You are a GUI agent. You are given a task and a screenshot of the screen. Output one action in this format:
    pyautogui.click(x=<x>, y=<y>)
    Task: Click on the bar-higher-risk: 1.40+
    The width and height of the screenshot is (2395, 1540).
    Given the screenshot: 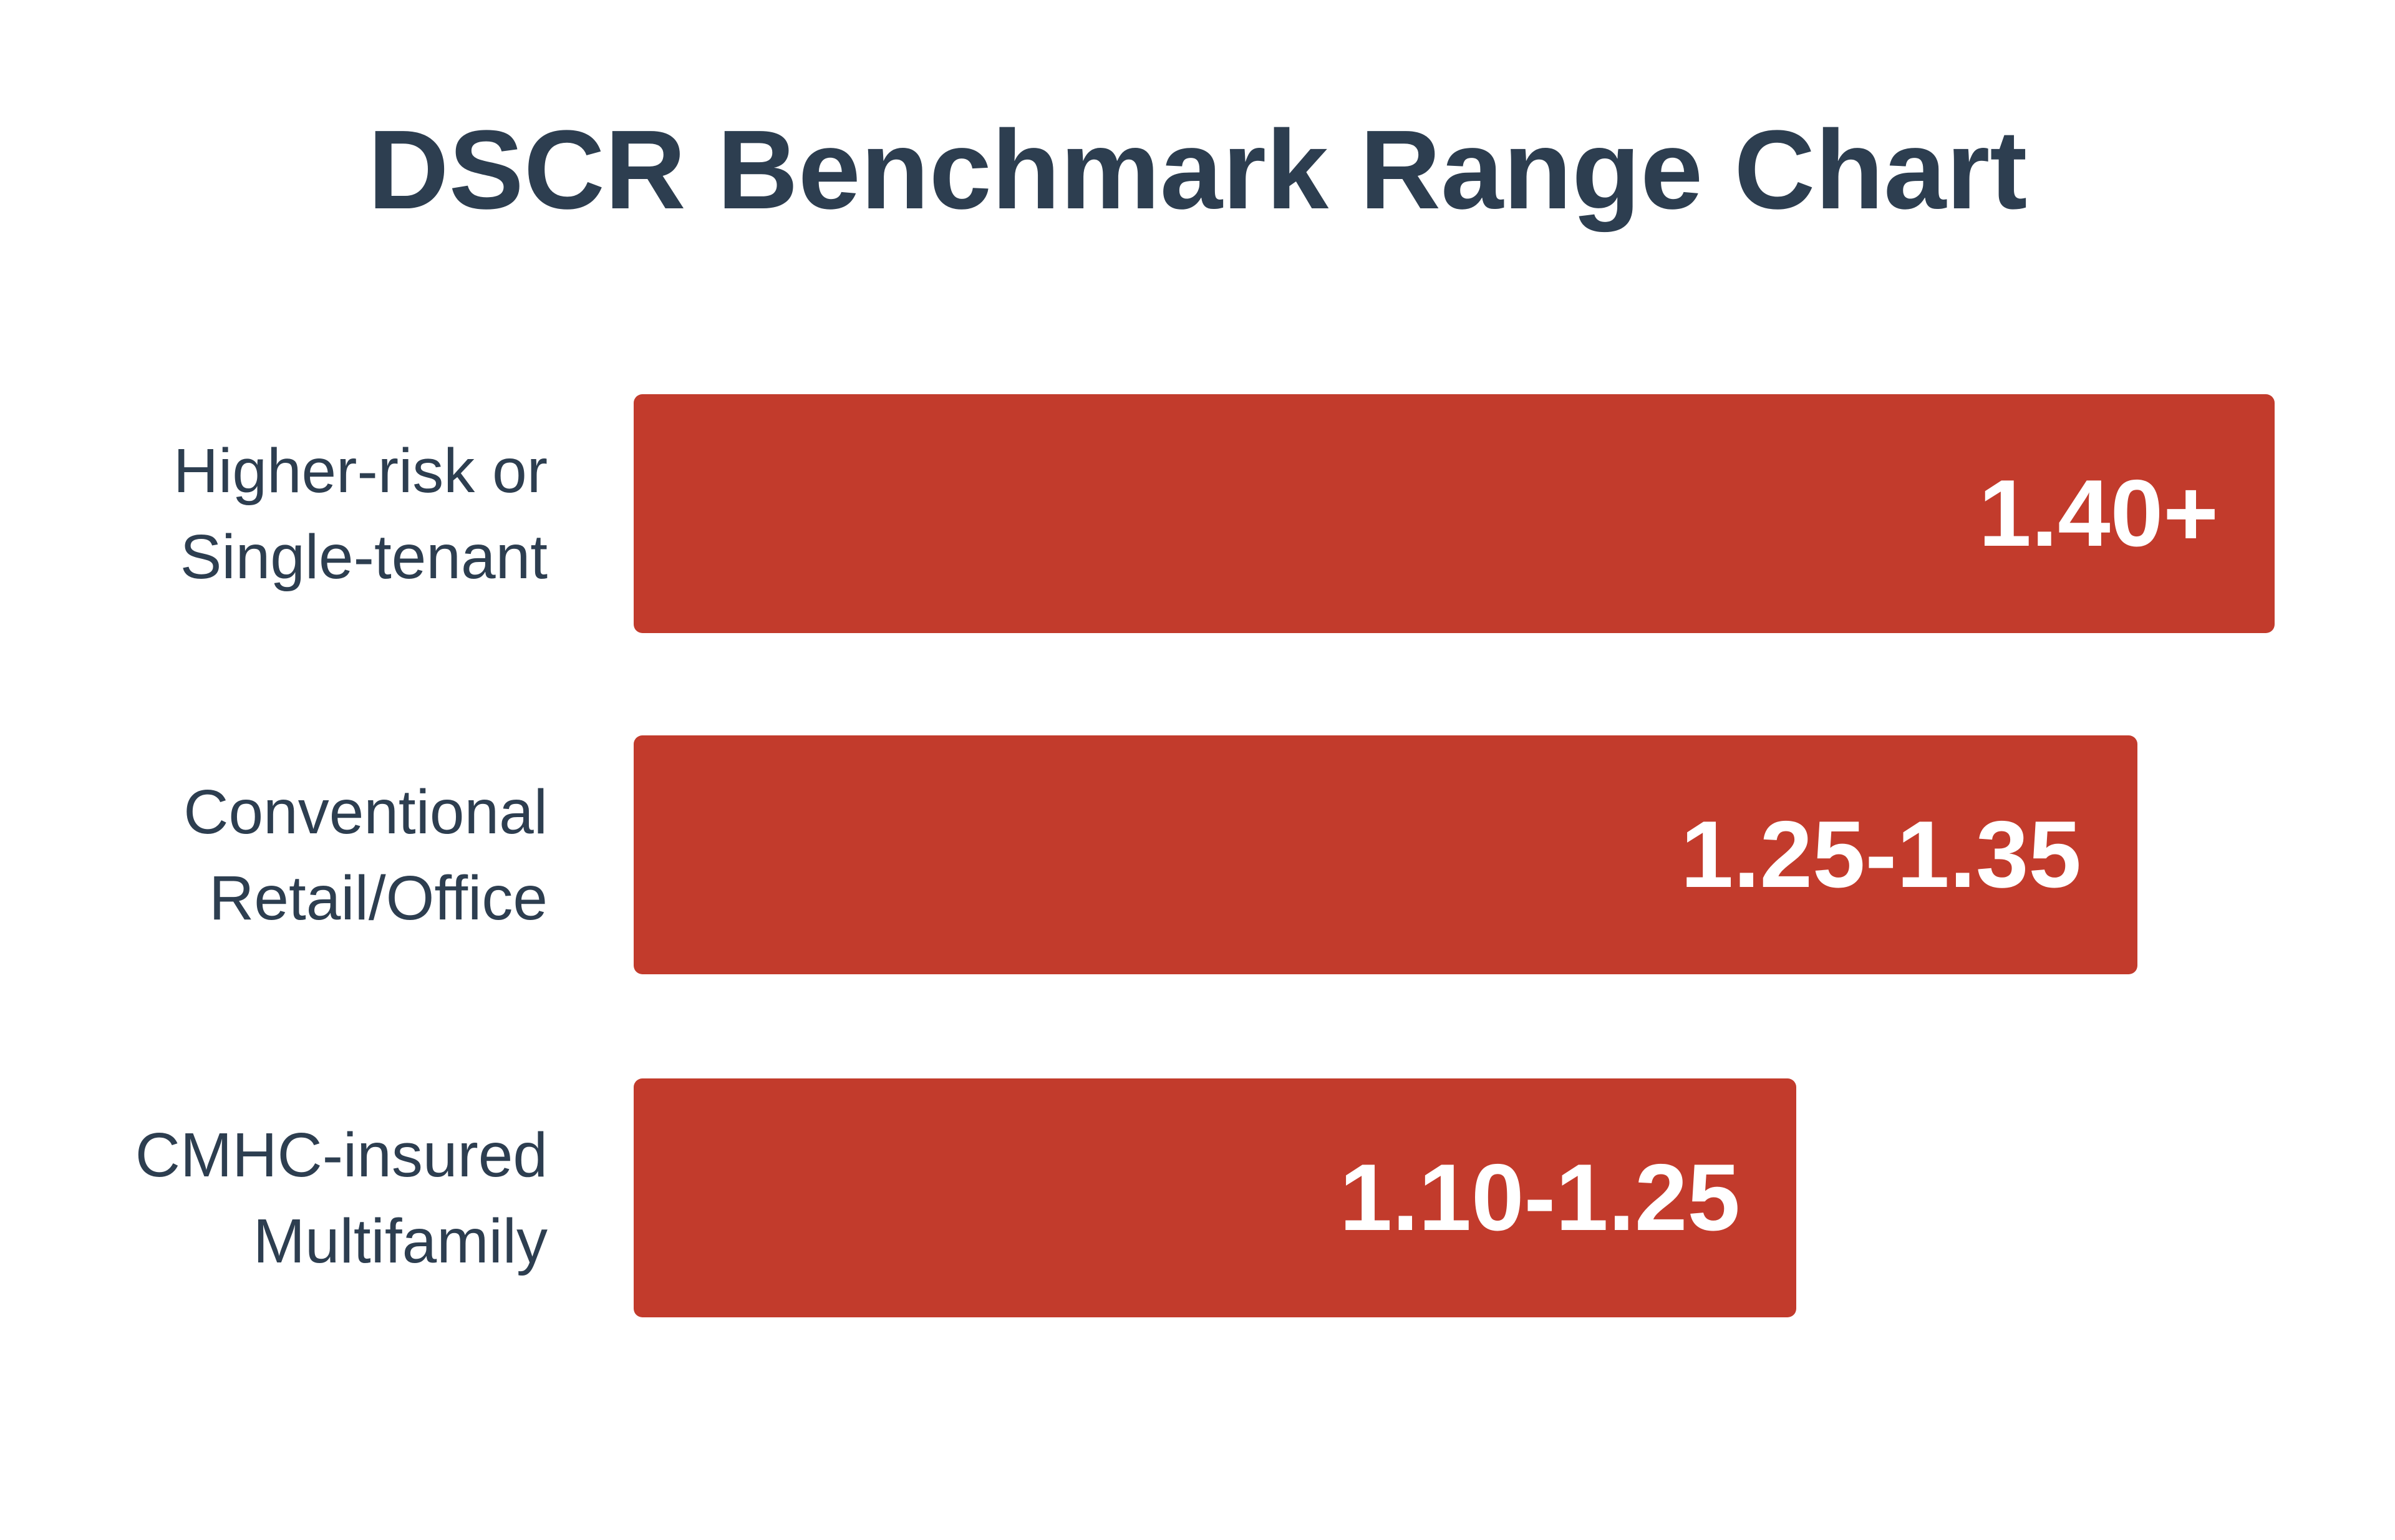 What is the action you would take?
    pyautogui.click(x=1454, y=513)
    